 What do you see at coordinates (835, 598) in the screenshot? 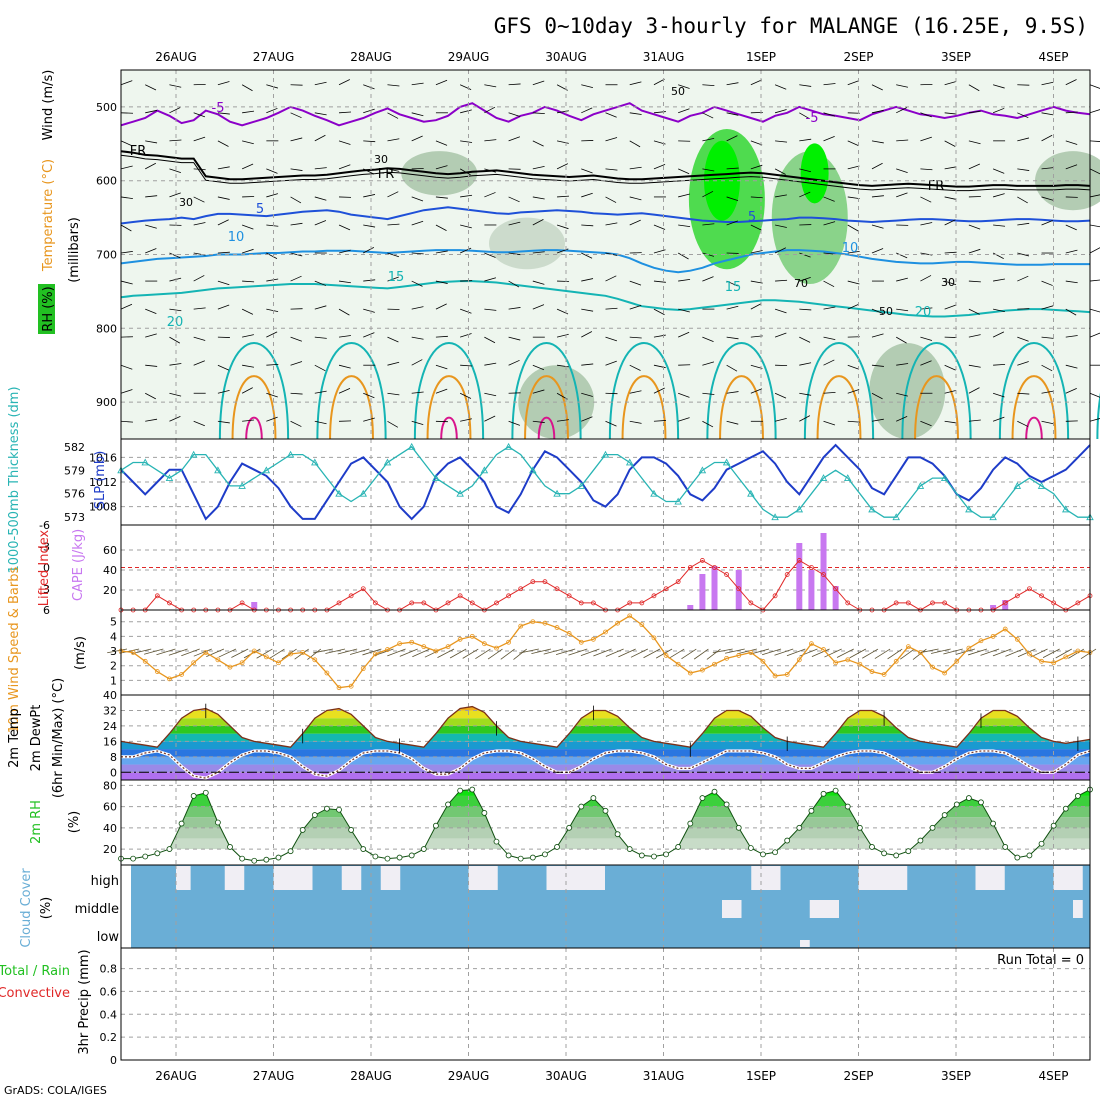
I see `cape-bar` at bounding box center [835, 598].